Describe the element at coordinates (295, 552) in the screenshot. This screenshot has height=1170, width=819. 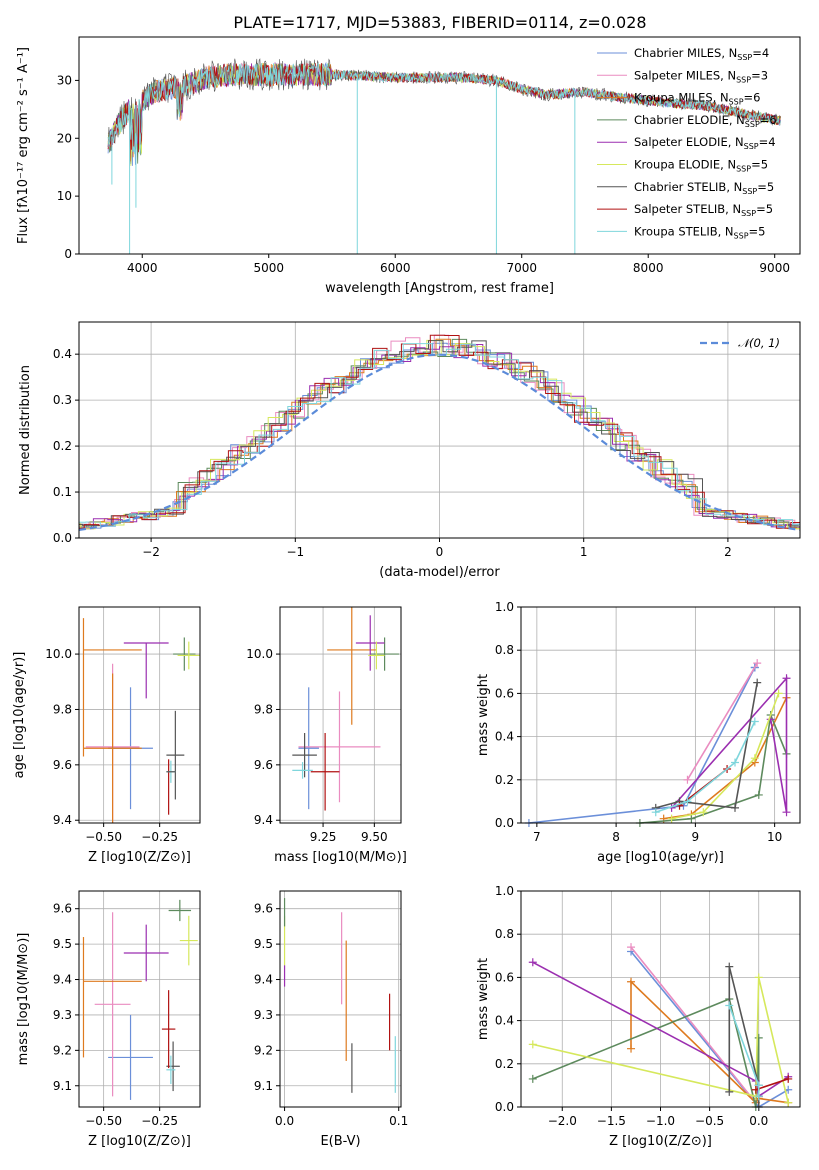
I see `x-tick-label: −1` at that location.